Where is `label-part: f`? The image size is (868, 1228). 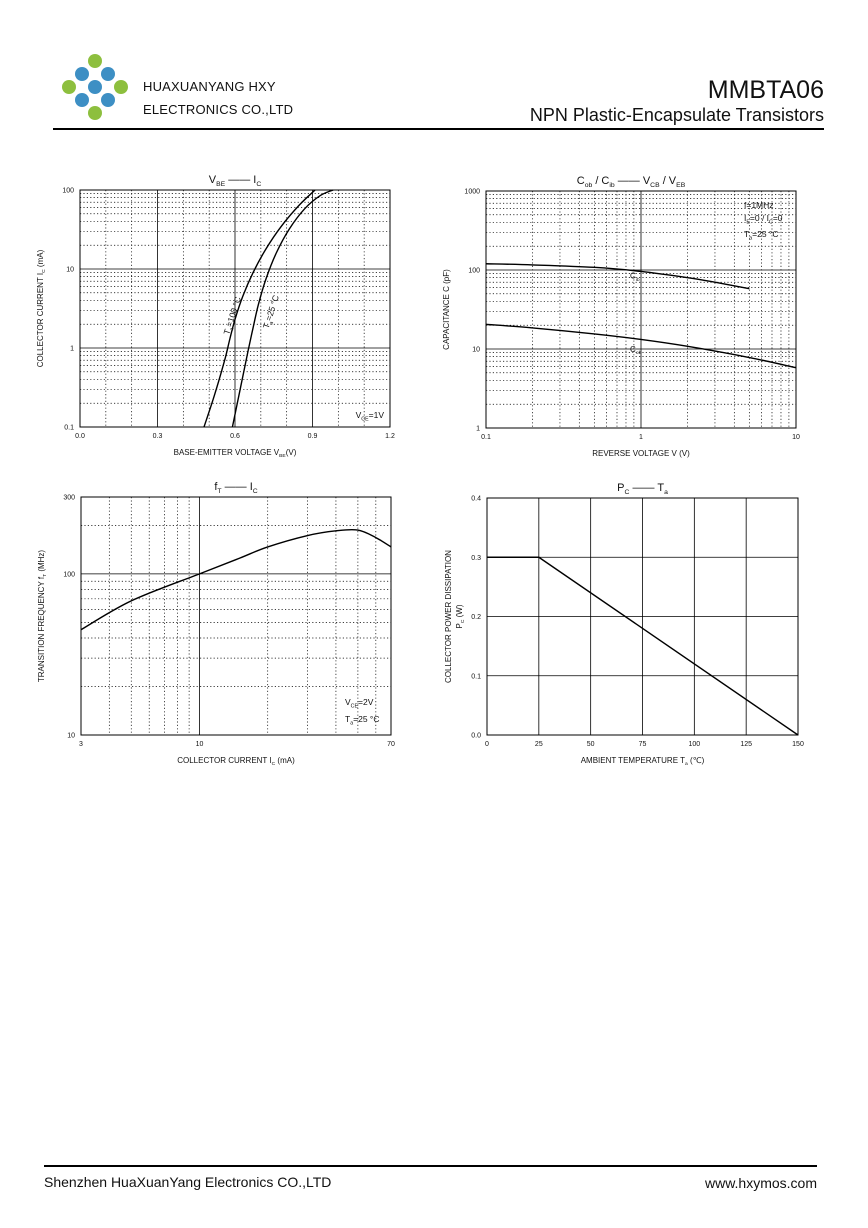 label-part: f is located at coordinates (216, 487).